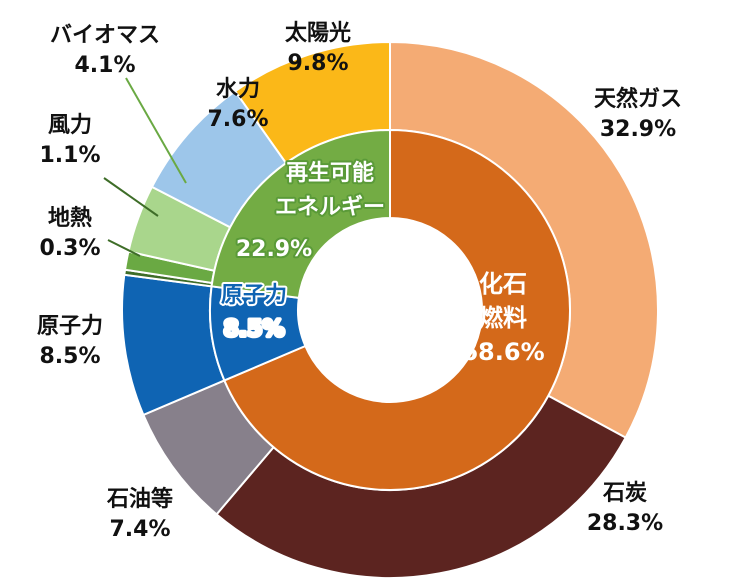 Image resolution: width=730 pixels, height=585 pixels. What do you see at coordinates (502, 318) in the screenshot?
I see `inner-label-0: 化石燃料 68.6%` at bounding box center [502, 318].